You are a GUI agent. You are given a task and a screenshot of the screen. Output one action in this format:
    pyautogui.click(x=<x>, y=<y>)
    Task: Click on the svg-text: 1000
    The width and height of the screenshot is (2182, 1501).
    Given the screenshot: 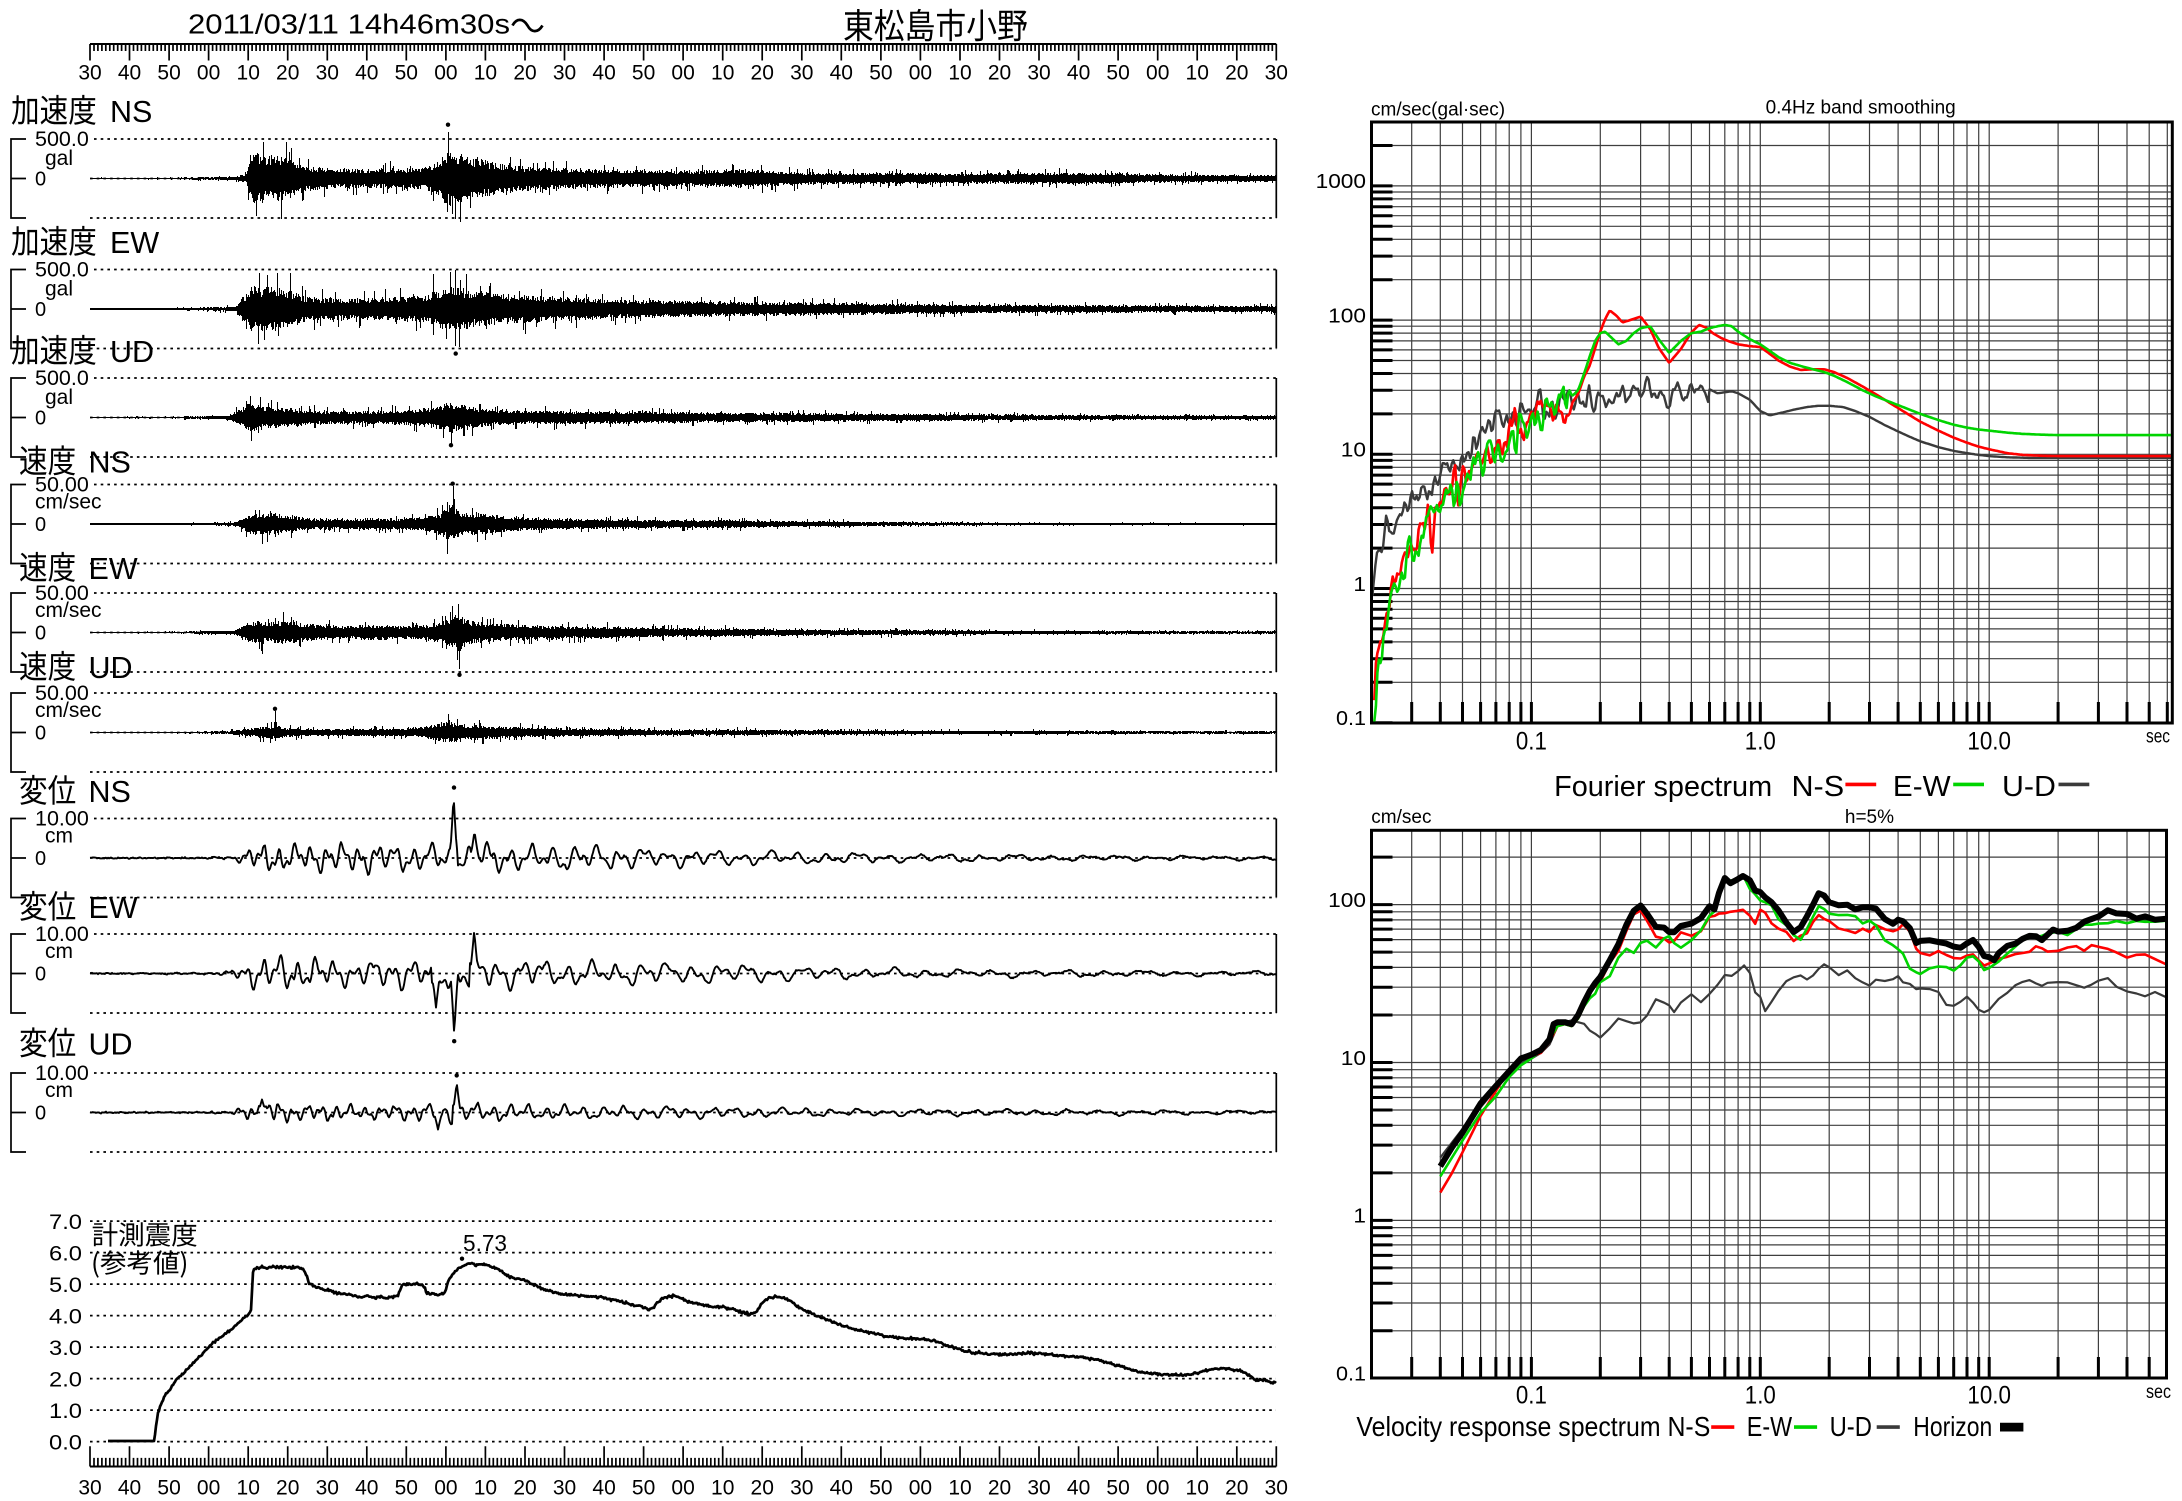 What is the action you would take?
    pyautogui.click(x=1341, y=182)
    